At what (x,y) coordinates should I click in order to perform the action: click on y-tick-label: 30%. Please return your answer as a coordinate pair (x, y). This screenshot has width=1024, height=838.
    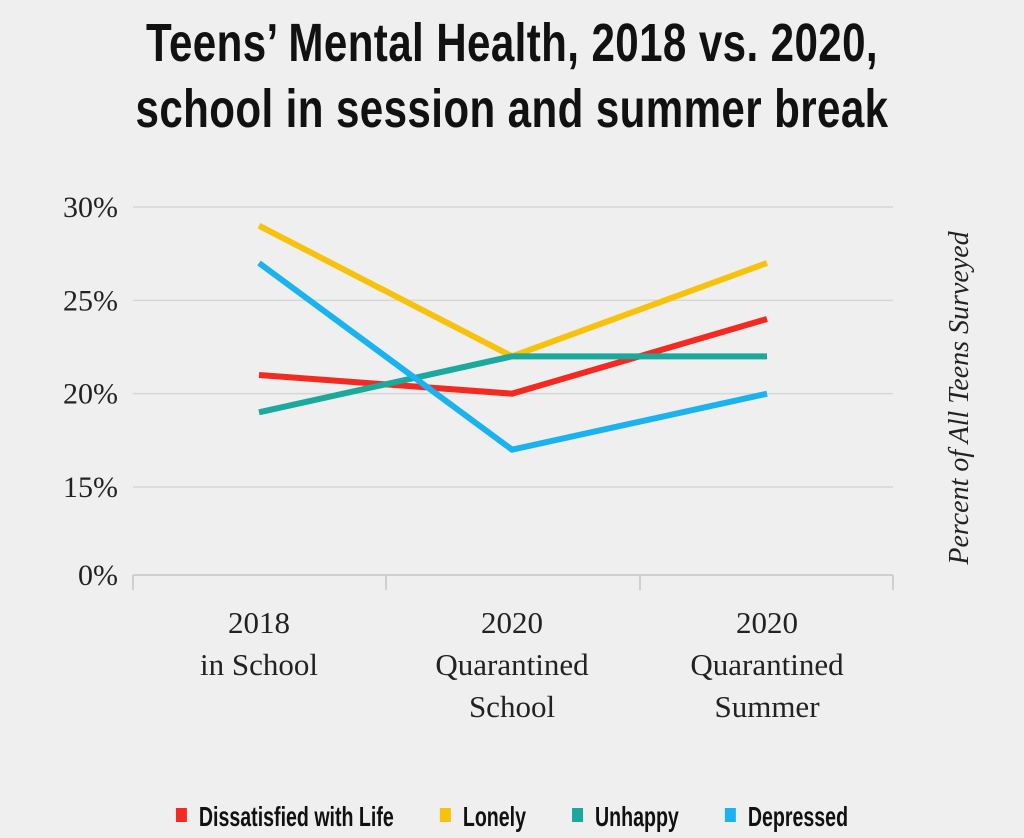
    Looking at the image, I should click on (90, 207).